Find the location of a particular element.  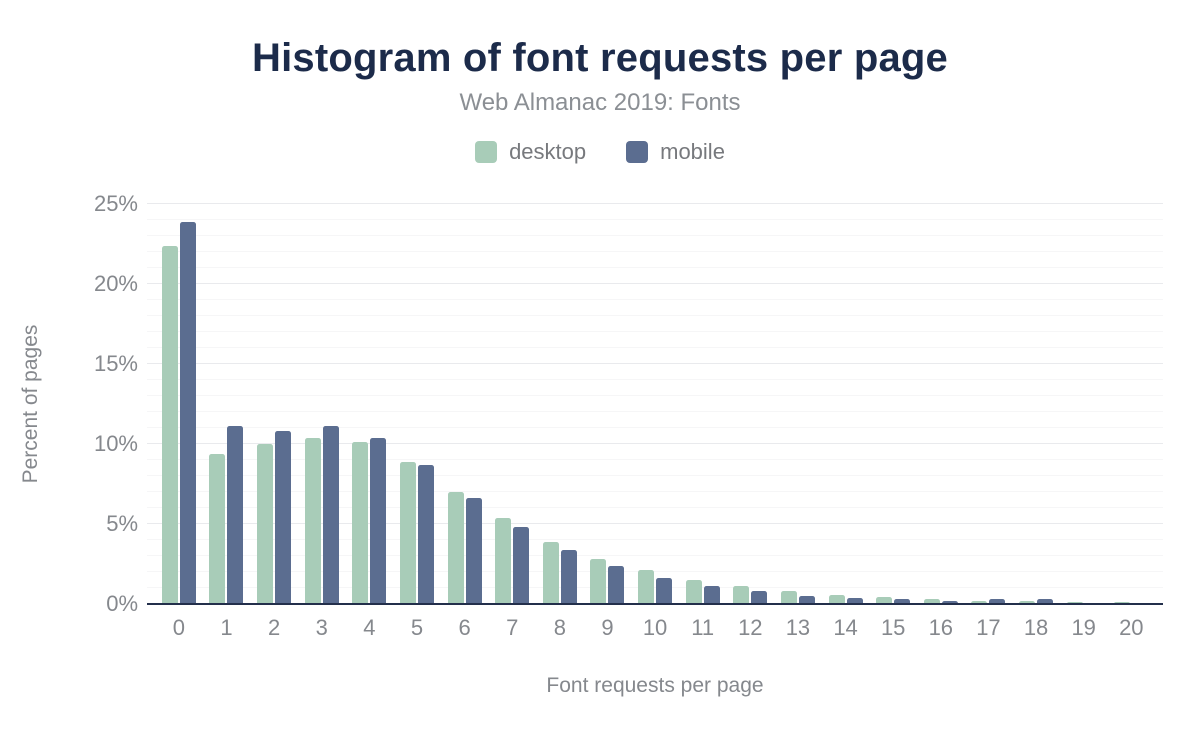

y-tick-label: 20% is located at coordinates (115, 283).